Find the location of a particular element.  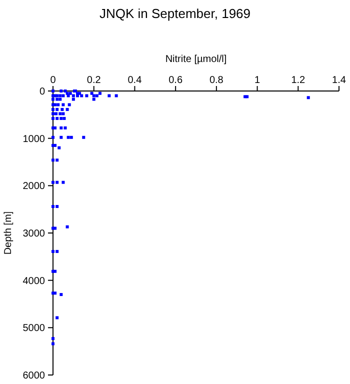

y-tick-label: 6000 is located at coordinates (34, 376).